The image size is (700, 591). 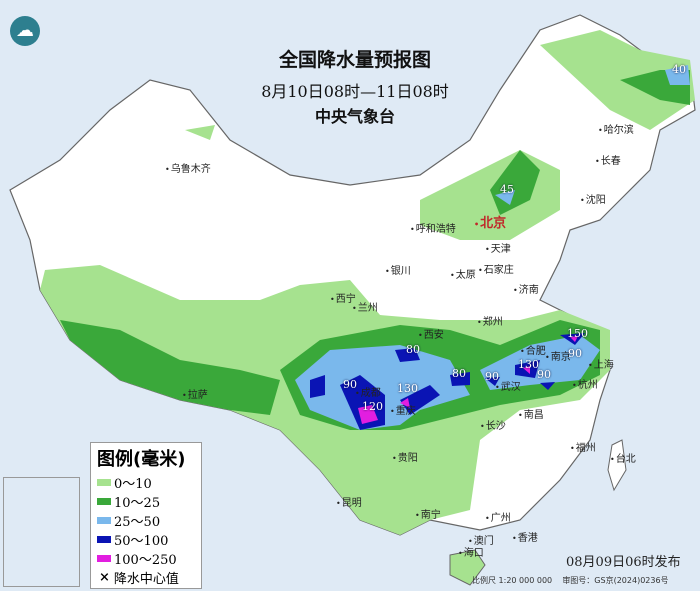 What do you see at coordinates (526, 288) in the screenshot?
I see `city-label: 济南` at bounding box center [526, 288].